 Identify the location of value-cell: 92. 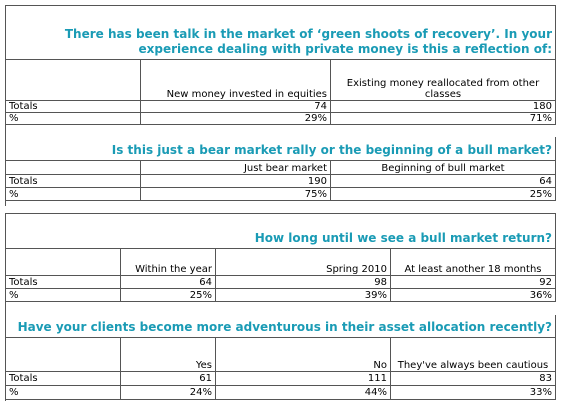
(473, 282).